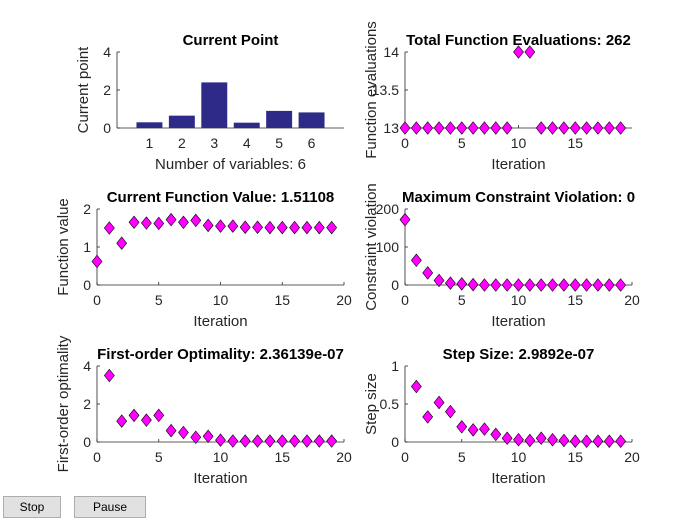 Image resolution: width=700 pixels, height=525 pixels. Describe the element at coordinates (405, 300) in the screenshot. I see `x-tick-label: 0` at that location.